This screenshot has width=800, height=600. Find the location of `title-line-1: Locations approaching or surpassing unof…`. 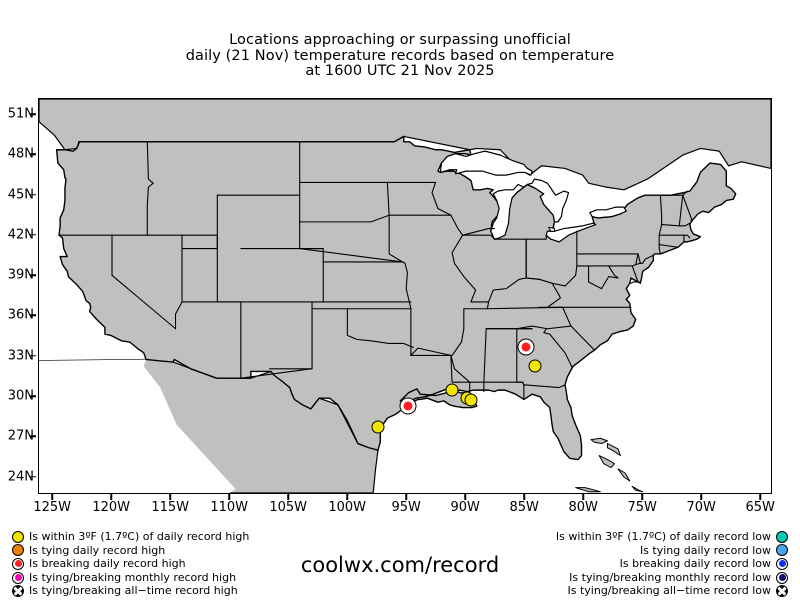

title-line-1: Locations approaching or surpassing unof… is located at coordinates (400, 40).